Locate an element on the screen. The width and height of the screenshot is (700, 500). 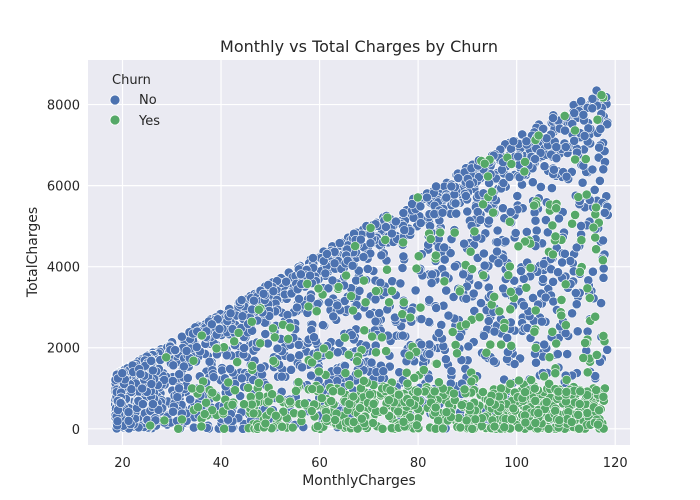
legend: Churn No Yes is located at coordinates (134, 101).